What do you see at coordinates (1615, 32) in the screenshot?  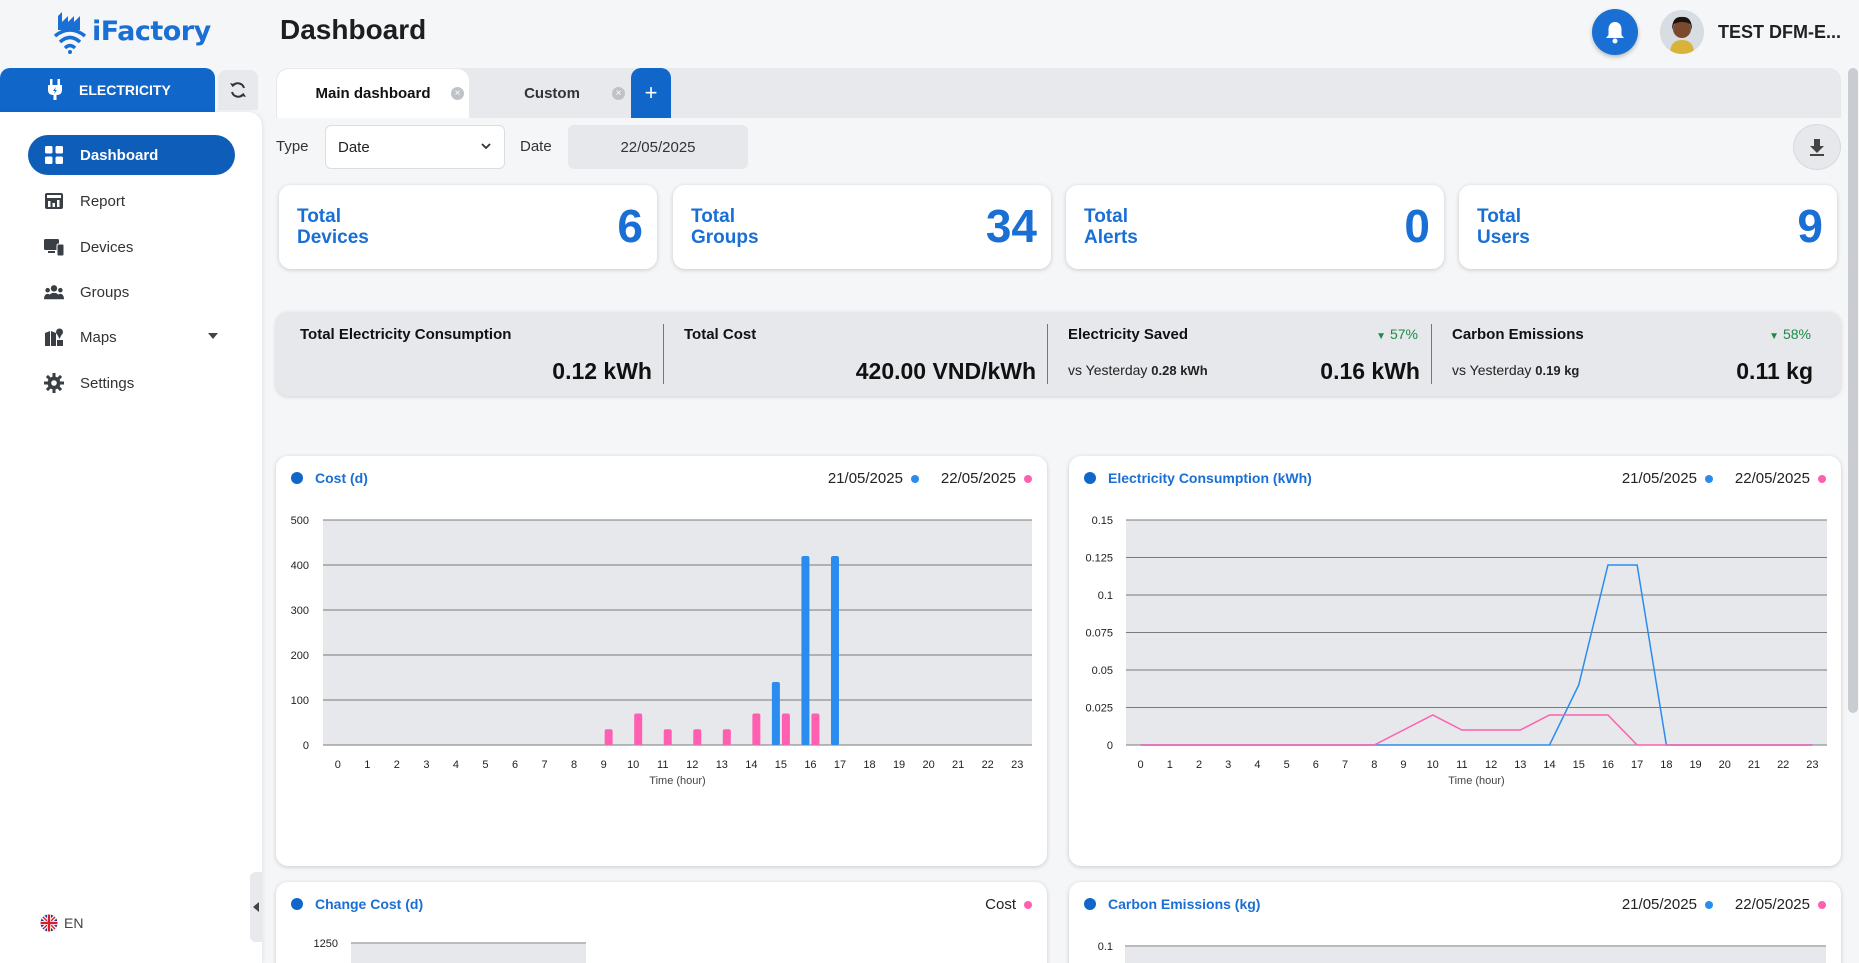 I see `notifications-button` at bounding box center [1615, 32].